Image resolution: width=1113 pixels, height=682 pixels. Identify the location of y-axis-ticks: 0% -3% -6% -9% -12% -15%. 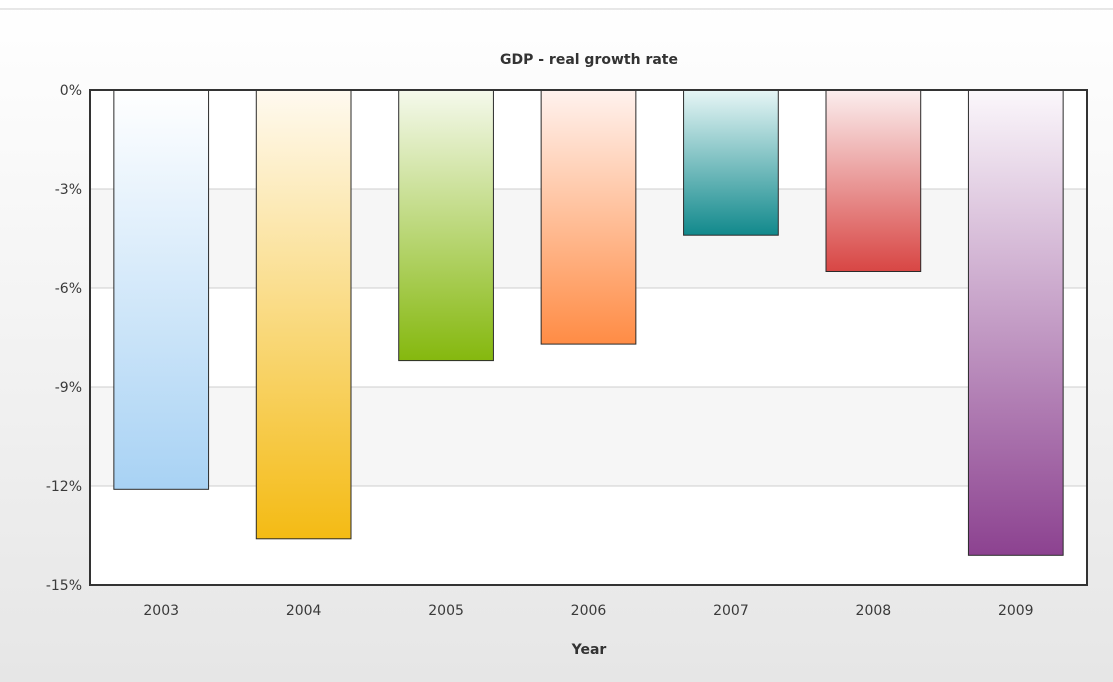
(64, 338).